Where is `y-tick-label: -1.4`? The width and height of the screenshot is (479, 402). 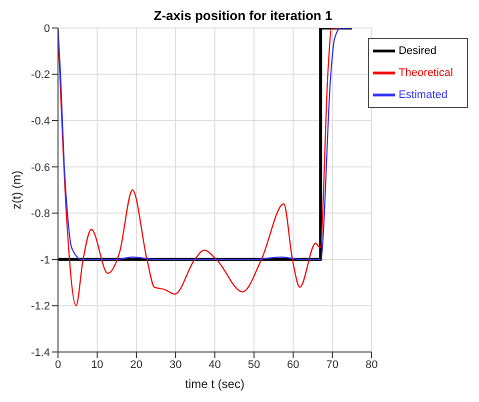 y-tick-label: -1.4 is located at coordinates (40, 352).